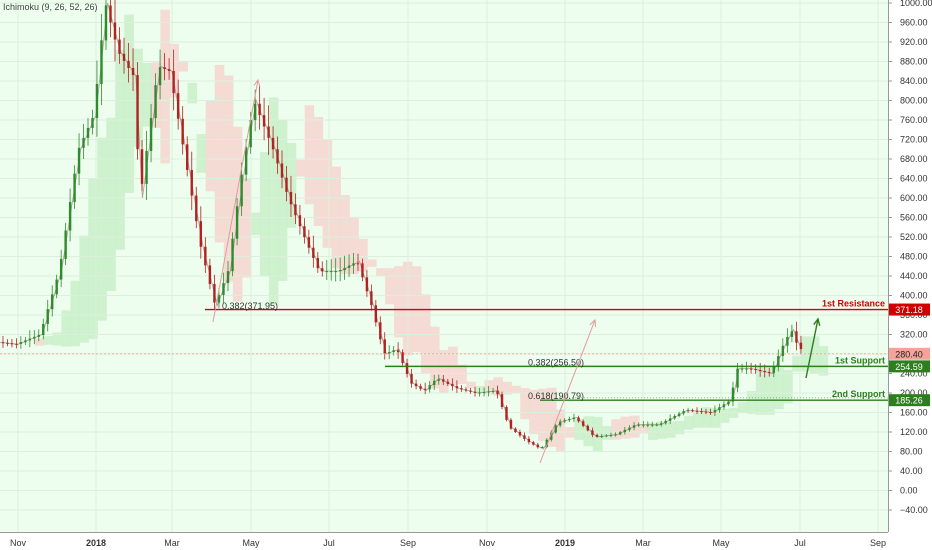  What do you see at coordinates (914, 62) in the screenshot?
I see `y-tick-label: 880.00` at bounding box center [914, 62].